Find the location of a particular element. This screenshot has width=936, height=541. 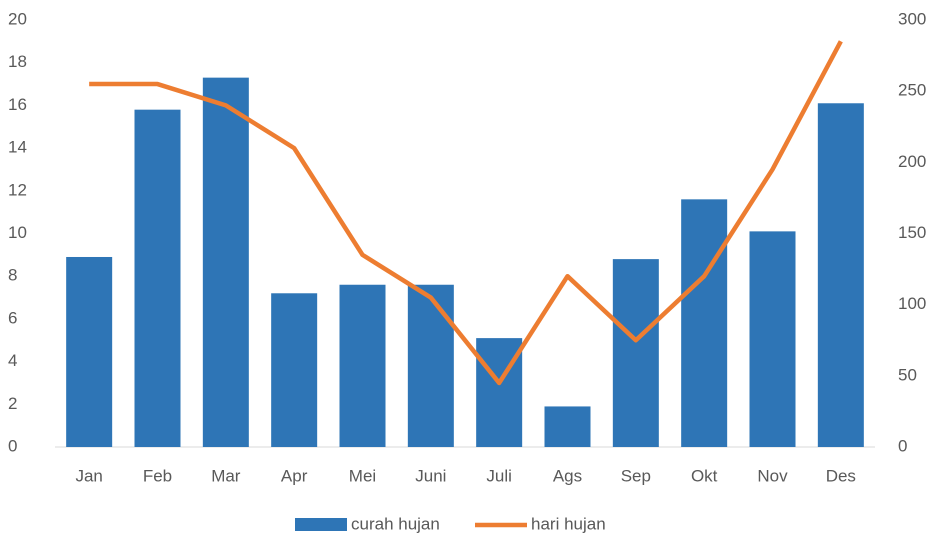

x-tick-label: Nov is located at coordinates (772, 475).